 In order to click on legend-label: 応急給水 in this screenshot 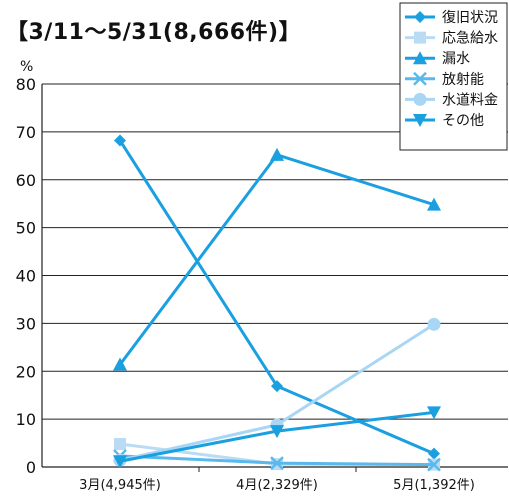, I will do `click(470, 39)`.